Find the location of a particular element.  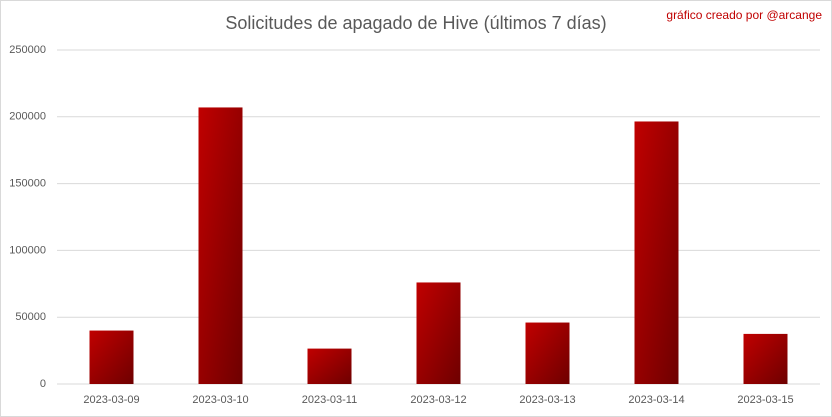

y-tick-label: 150000 is located at coordinates (27, 184).